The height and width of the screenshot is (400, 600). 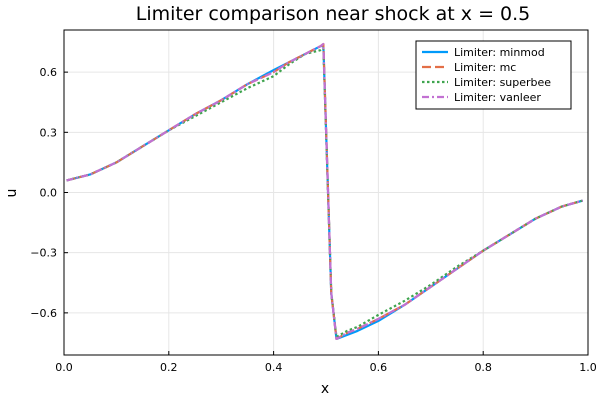 I want to click on y-tick-labels: −0.6 −0.3 0.0 0.3 0.6, so click(x=49, y=193).